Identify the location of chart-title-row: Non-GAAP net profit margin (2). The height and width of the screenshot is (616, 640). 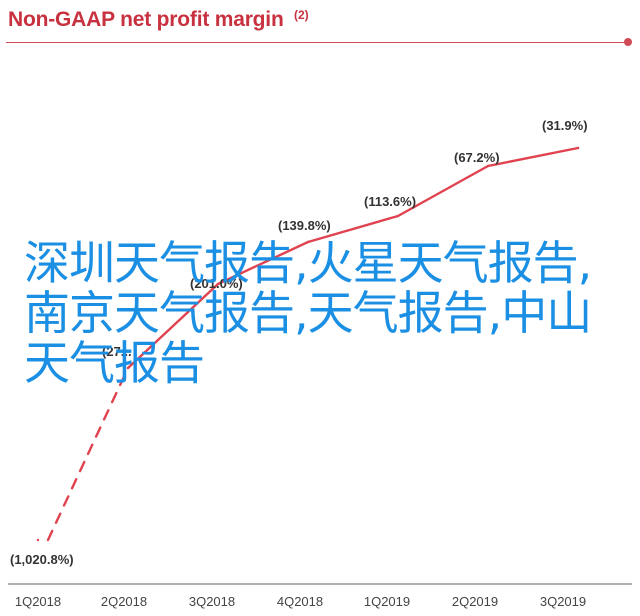
(318, 22).